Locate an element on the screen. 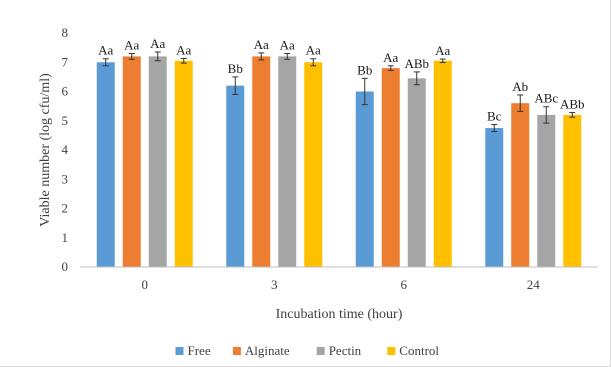 Image resolution: width=611 pixels, height=367 pixels. legend-label: Alginate is located at coordinates (267, 350).